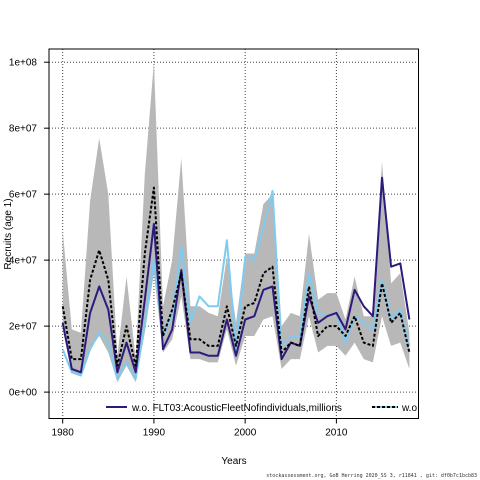 The image size is (480, 480). I want to click on y-tick-label-0: 0e+00, so click(23, 393).